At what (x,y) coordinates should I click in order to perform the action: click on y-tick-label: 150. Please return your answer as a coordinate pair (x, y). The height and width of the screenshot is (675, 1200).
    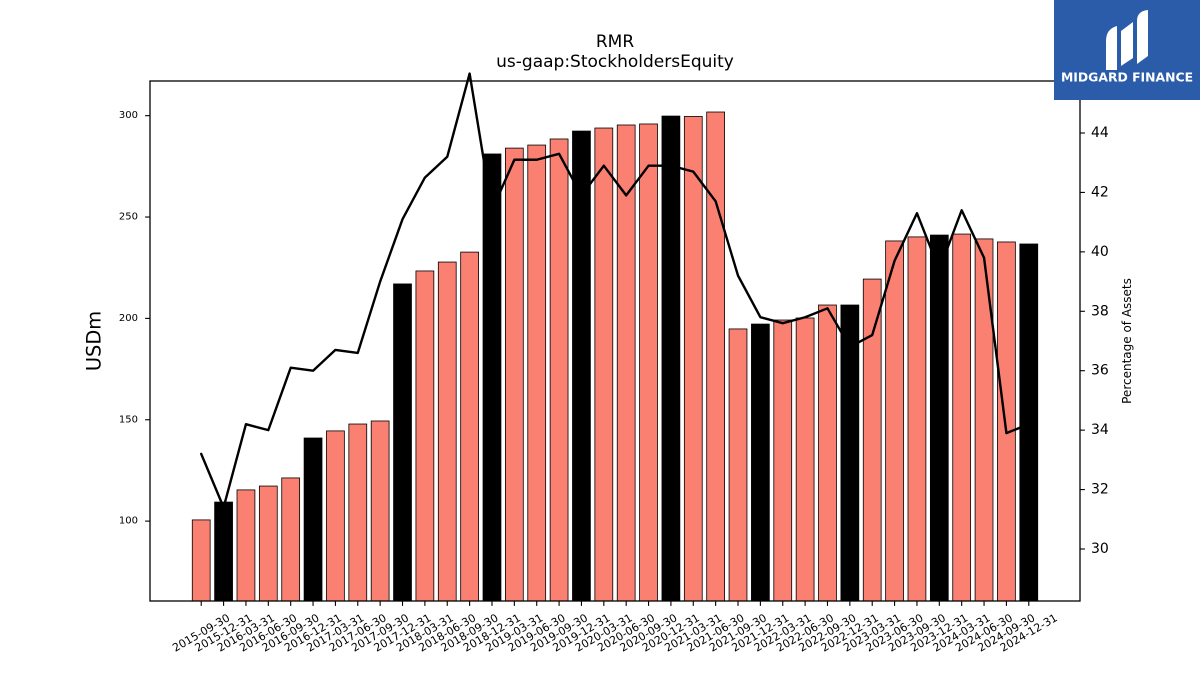
    Looking at the image, I should click on (128, 419).